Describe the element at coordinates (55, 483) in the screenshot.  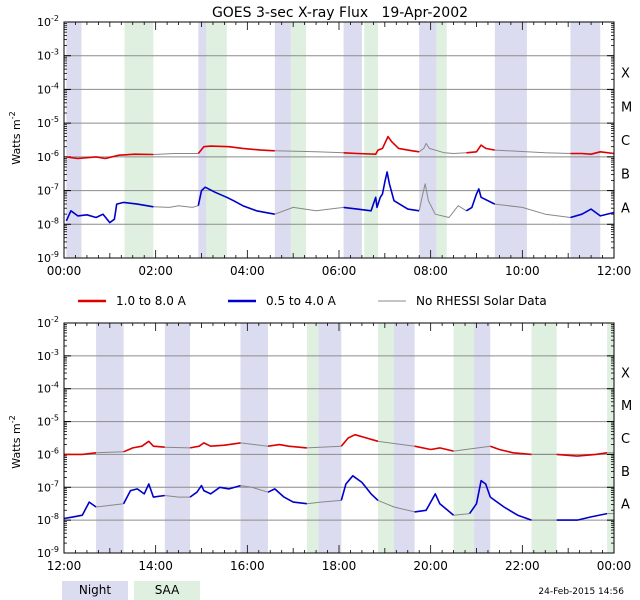
I see `bottom-ytick-label-exp: -7` at that location.